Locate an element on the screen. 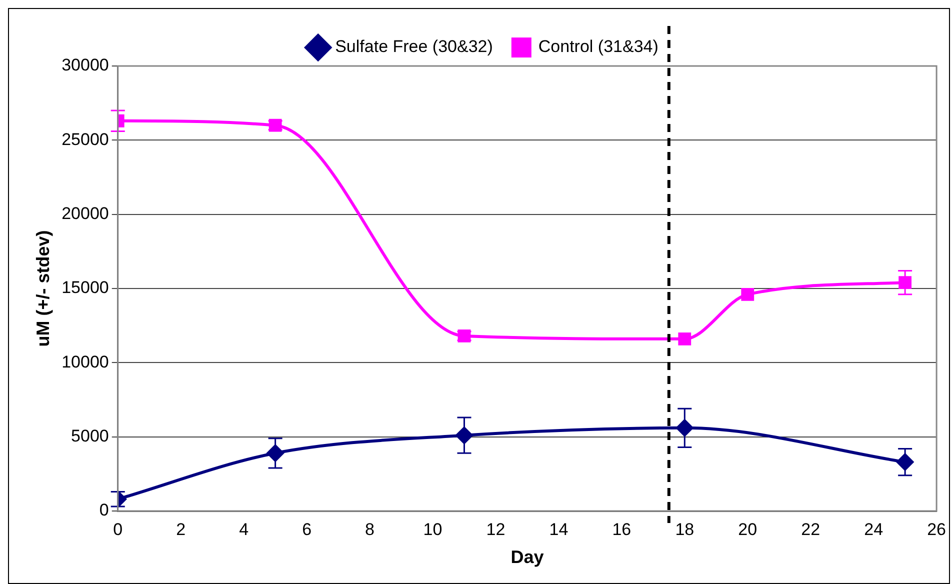 The width and height of the screenshot is (951, 584). x-tick-label: 26 is located at coordinates (936, 529).